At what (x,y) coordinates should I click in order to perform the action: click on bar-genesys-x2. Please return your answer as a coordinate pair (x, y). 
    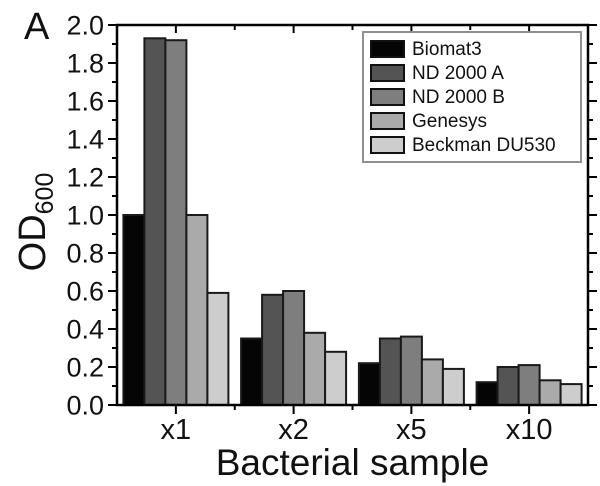
    Looking at the image, I should click on (315, 368).